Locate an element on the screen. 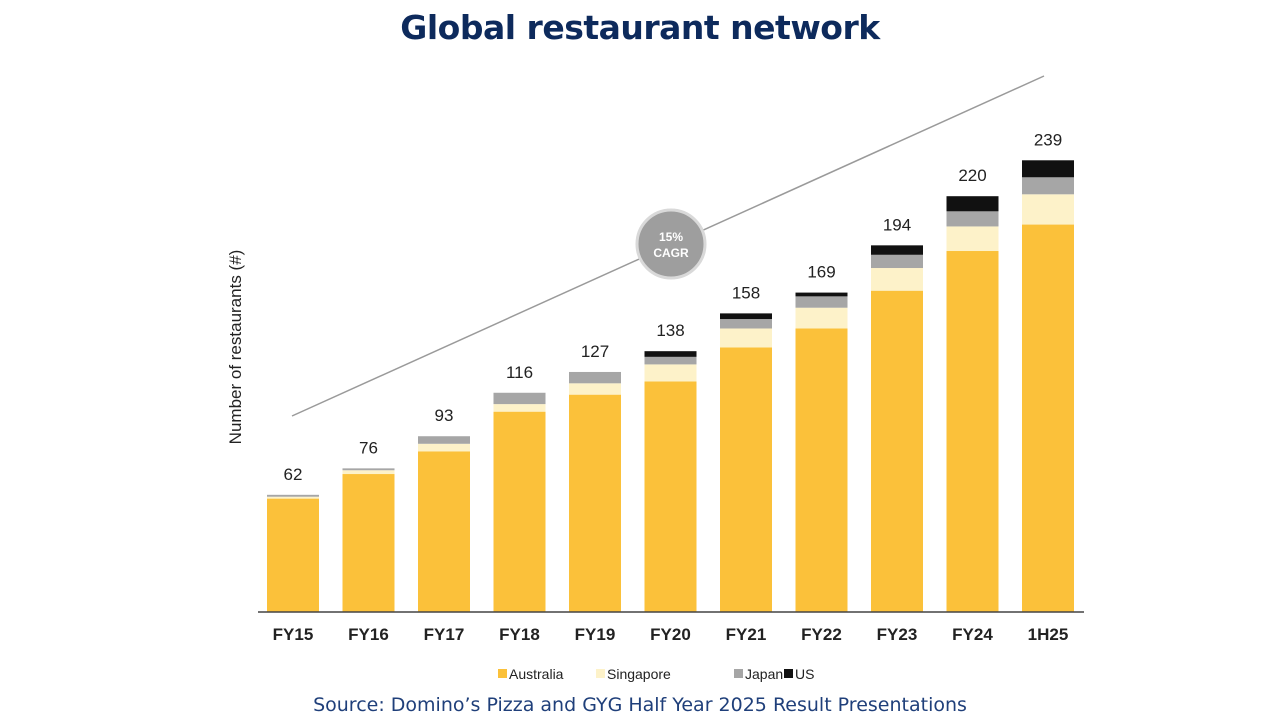 This screenshot has width=1280, height=720. bar-fy15-japan is located at coordinates (293, 495).